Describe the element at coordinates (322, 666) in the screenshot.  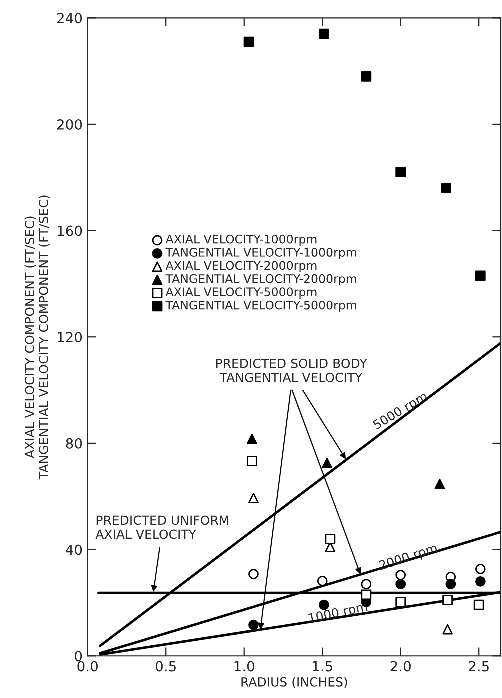
I see `x-tick-label: 1.5` at that location.